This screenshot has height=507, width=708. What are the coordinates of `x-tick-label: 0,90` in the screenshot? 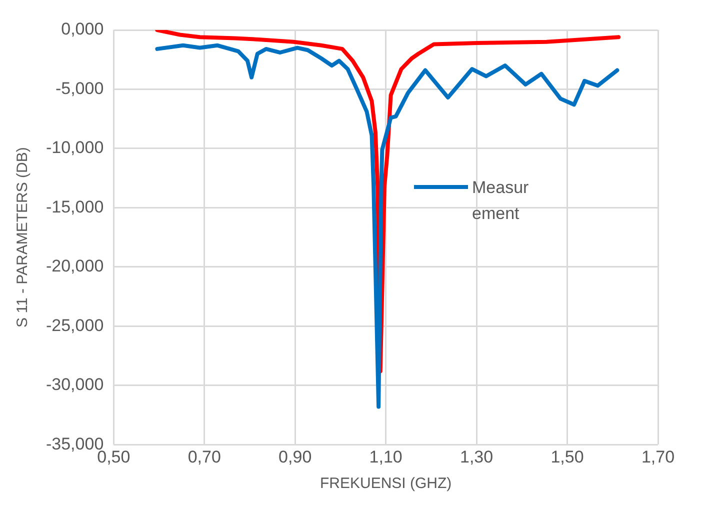 It's located at (295, 456).